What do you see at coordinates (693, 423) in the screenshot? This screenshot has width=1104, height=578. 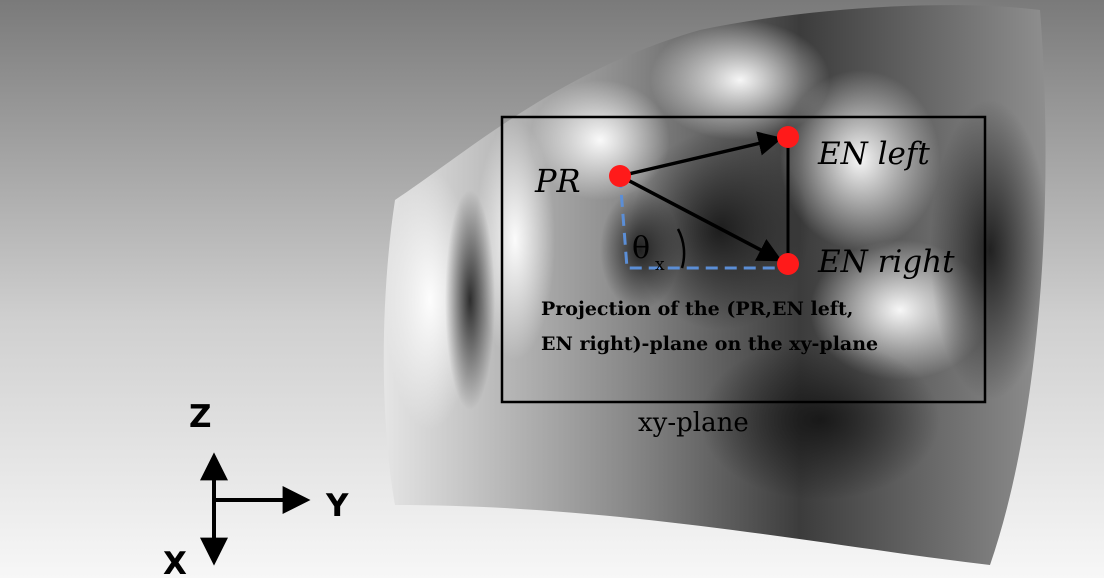 I see `xy-plane-label: xy-plane` at bounding box center [693, 423].